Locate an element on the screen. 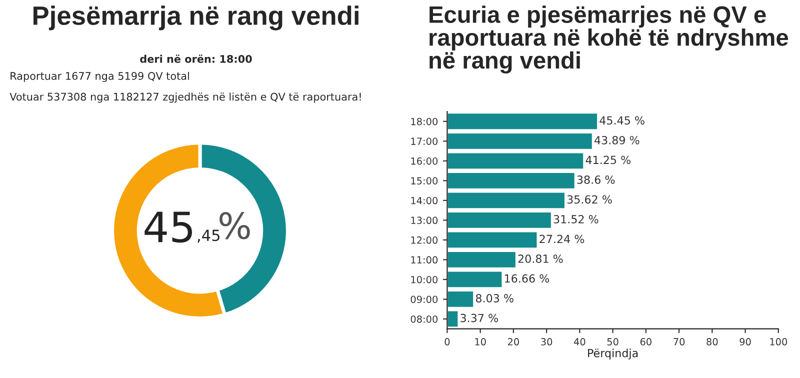  chart-title: Ecuria e pjesëmarrjes në QV e raportuara në kohë të ndryshme në rang vendi is located at coordinates (609, 40).